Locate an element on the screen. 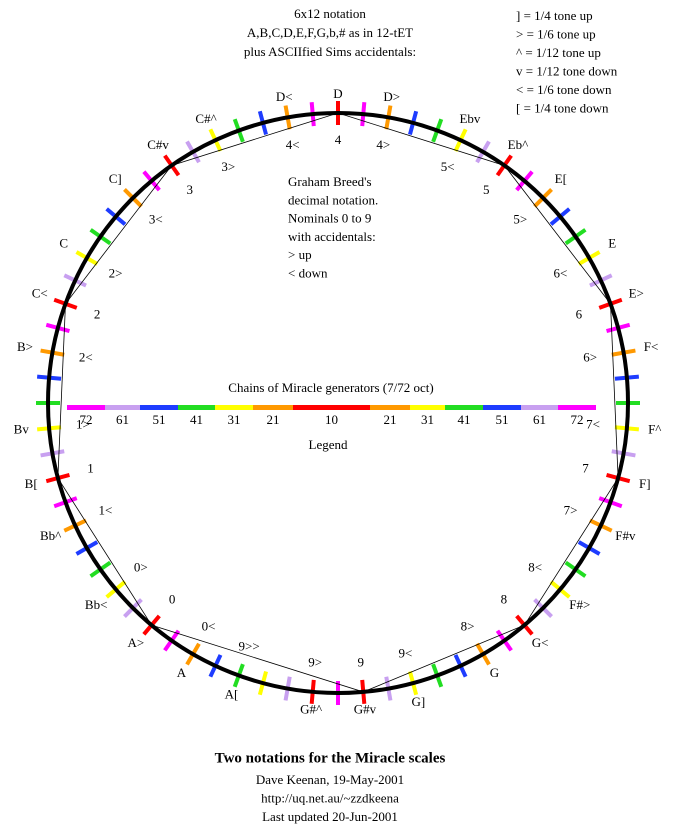 This screenshot has height=834, width=676. outer-label: F^ is located at coordinates (654, 429).